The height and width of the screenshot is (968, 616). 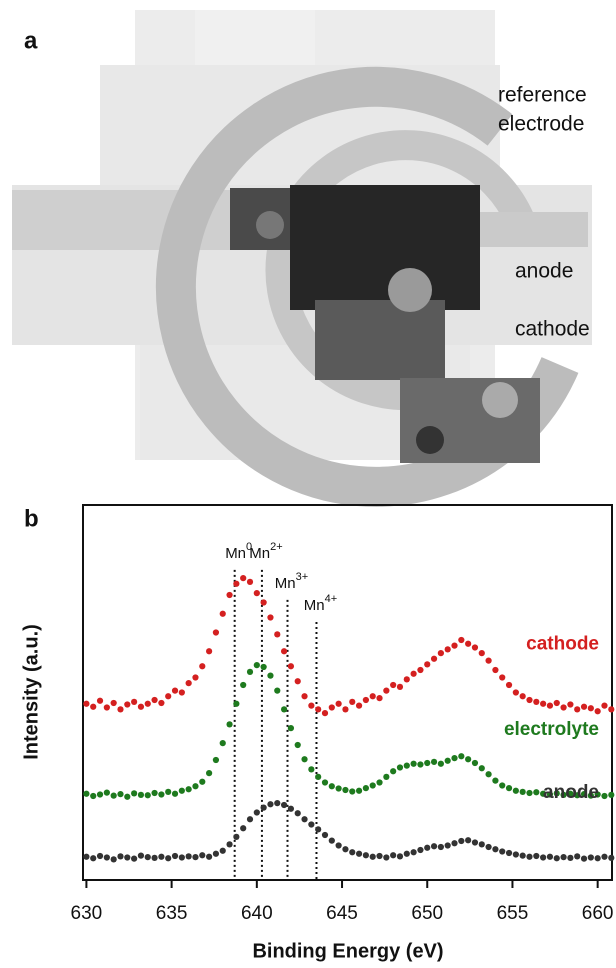 What do you see at coordinates (552, 329) in the screenshot?
I see `annotation: cathode` at bounding box center [552, 329].